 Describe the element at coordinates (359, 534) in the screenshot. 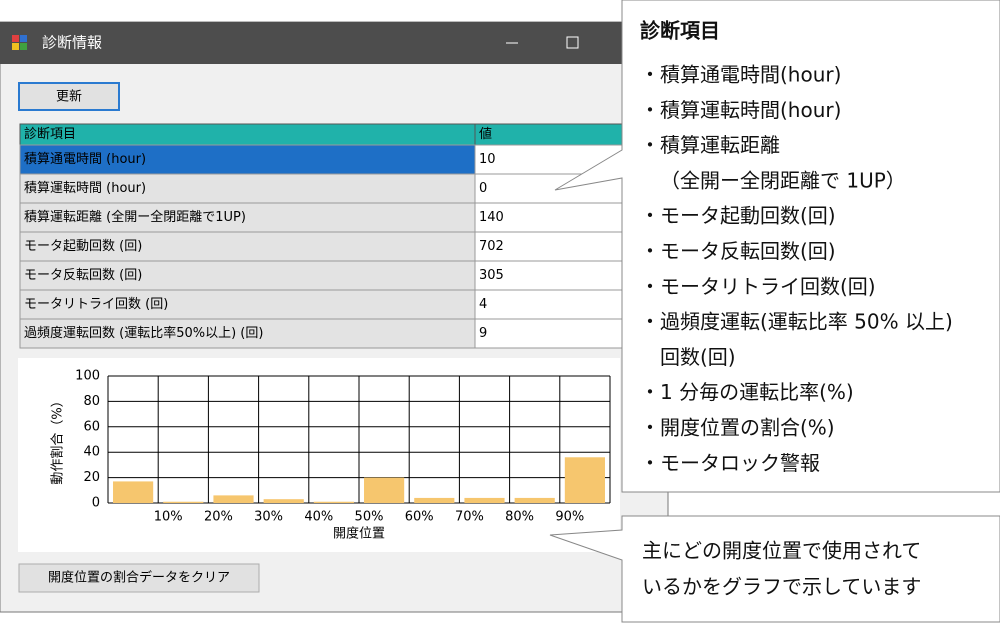

I see `x-axis-label: 開度位置` at that location.